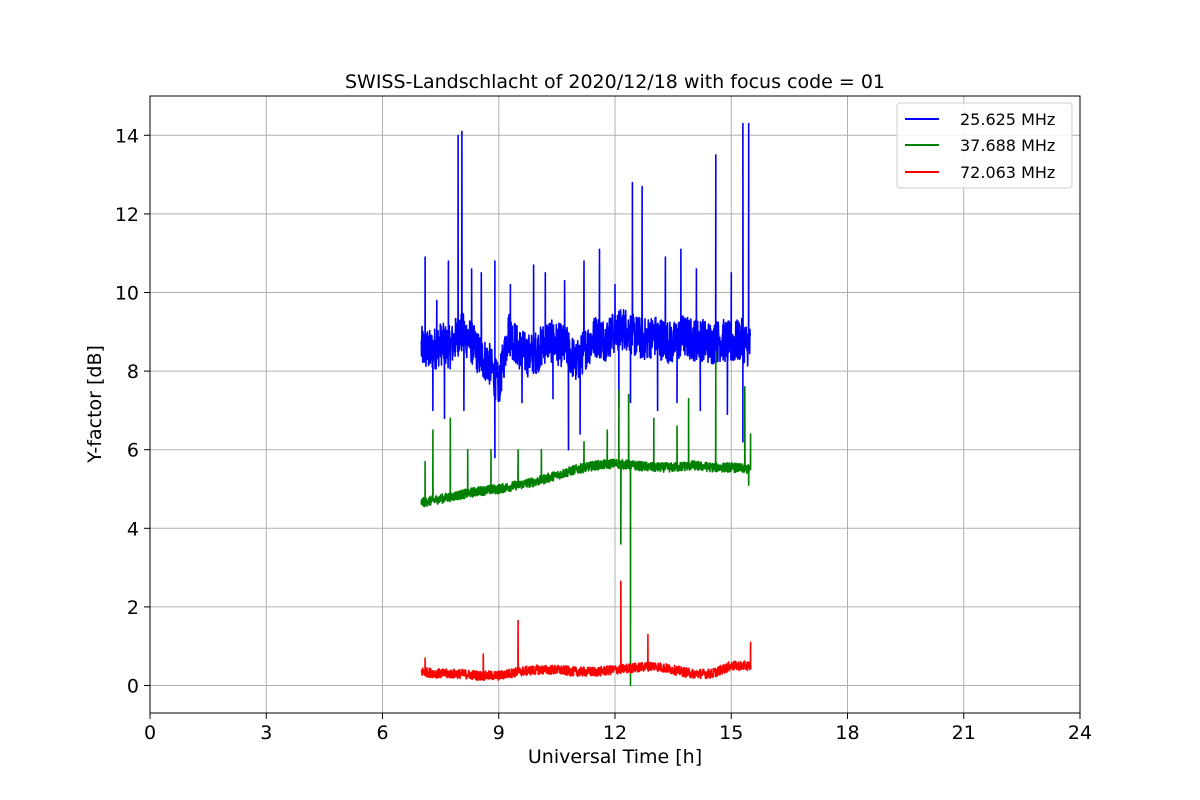 The image size is (1200, 800). What do you see at coordinates (586, 290) in the screenshot?
I see `series-line-25-625-mhz` at bounding box center [586, 290].